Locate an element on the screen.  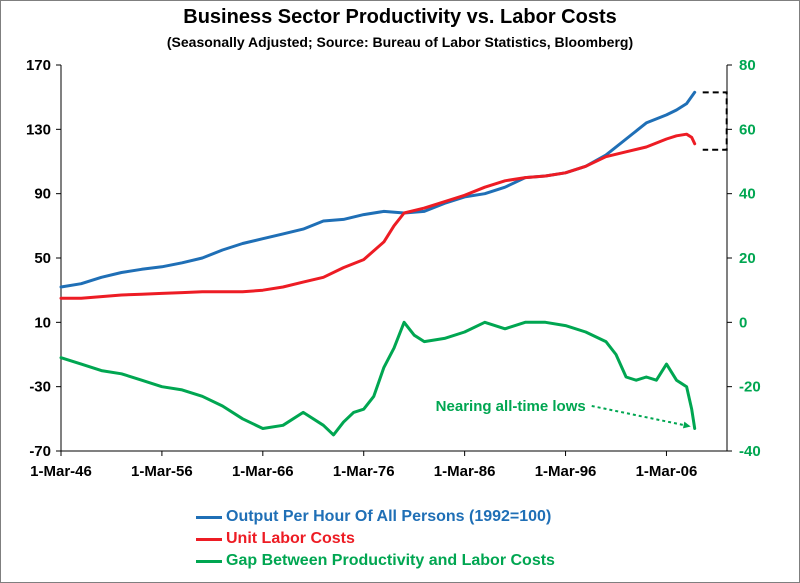
annotation-arrow-line is located at coordinates (641, 416).